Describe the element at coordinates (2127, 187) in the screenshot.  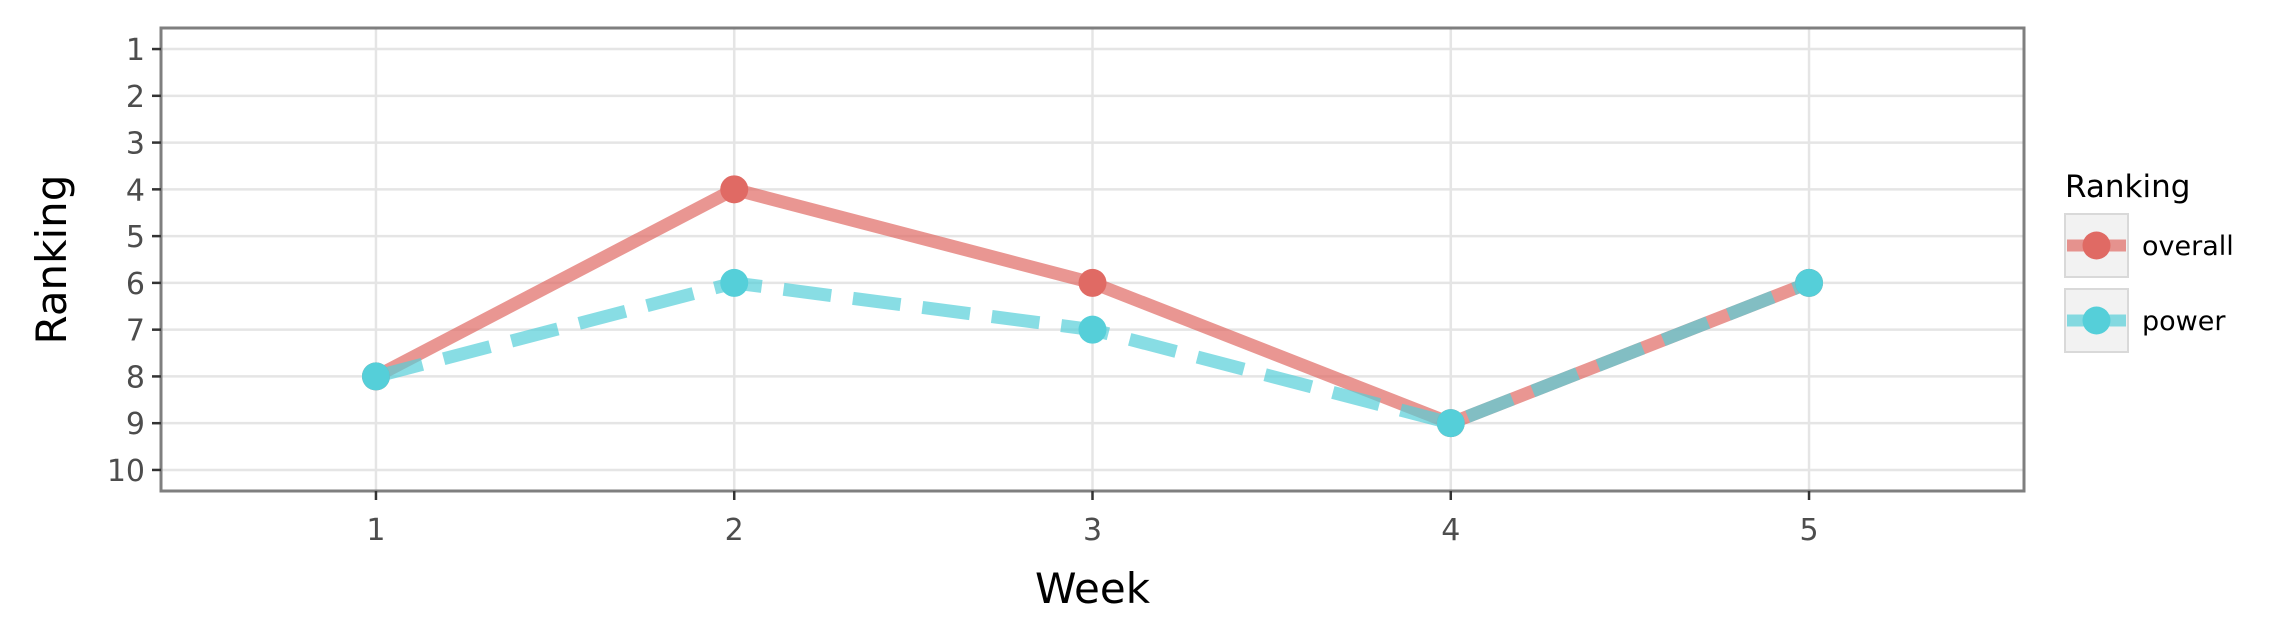
I see `legend-title: Ranking` at that location.